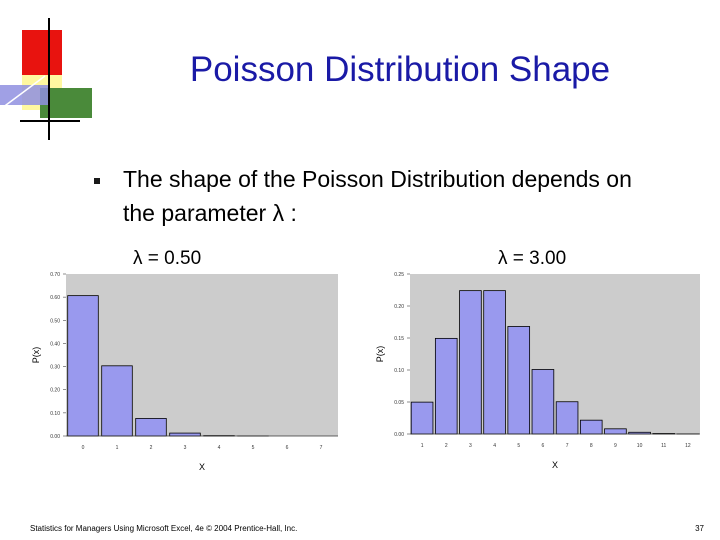  Describe the element at coordinates (55, 298) in the screenshot. I see `y-tick-label: 0.60` at that location.